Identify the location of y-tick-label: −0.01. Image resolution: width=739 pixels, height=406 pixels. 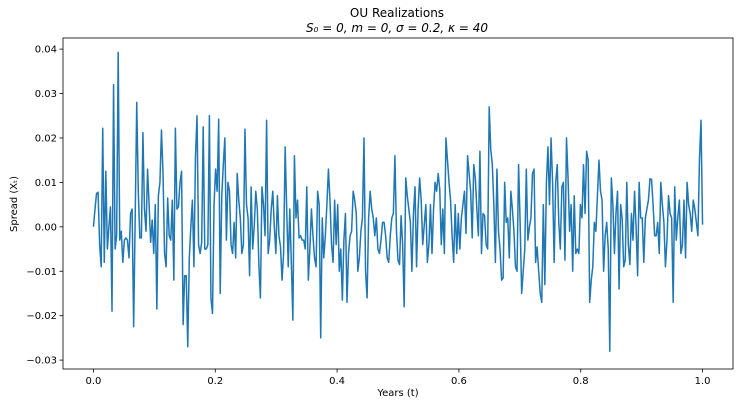
(41, 272).